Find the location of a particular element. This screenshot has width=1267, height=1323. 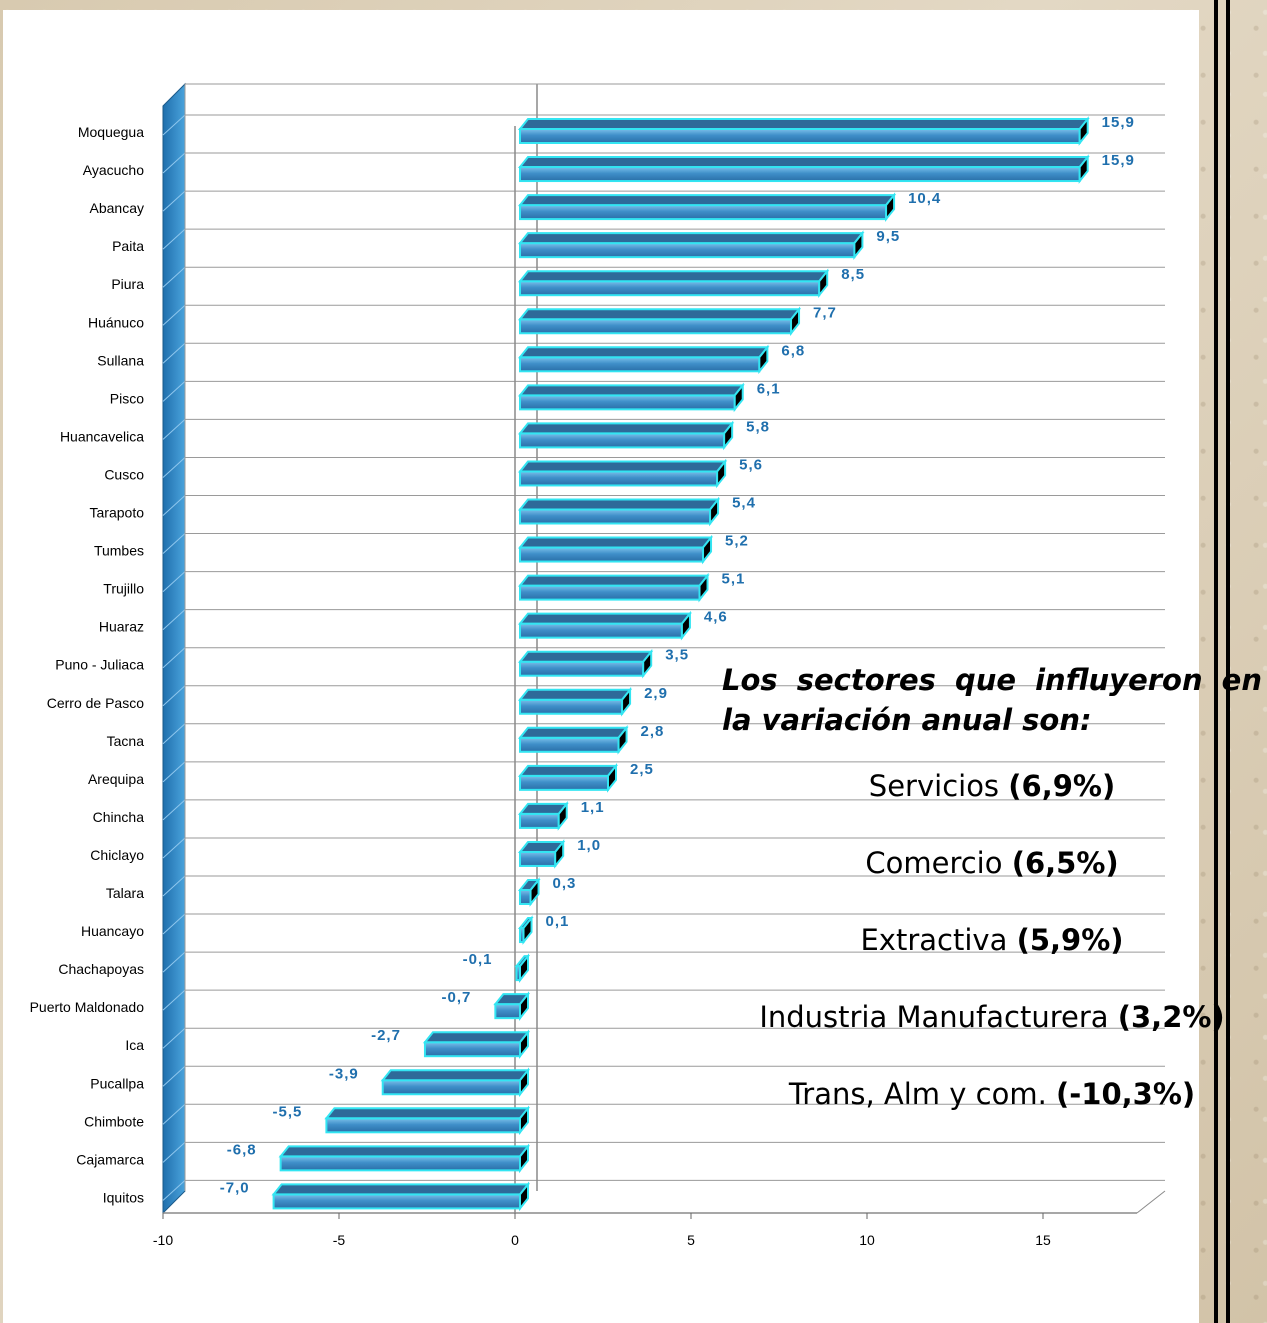

value-label: 2,5 is located at coordinates (642, 769).